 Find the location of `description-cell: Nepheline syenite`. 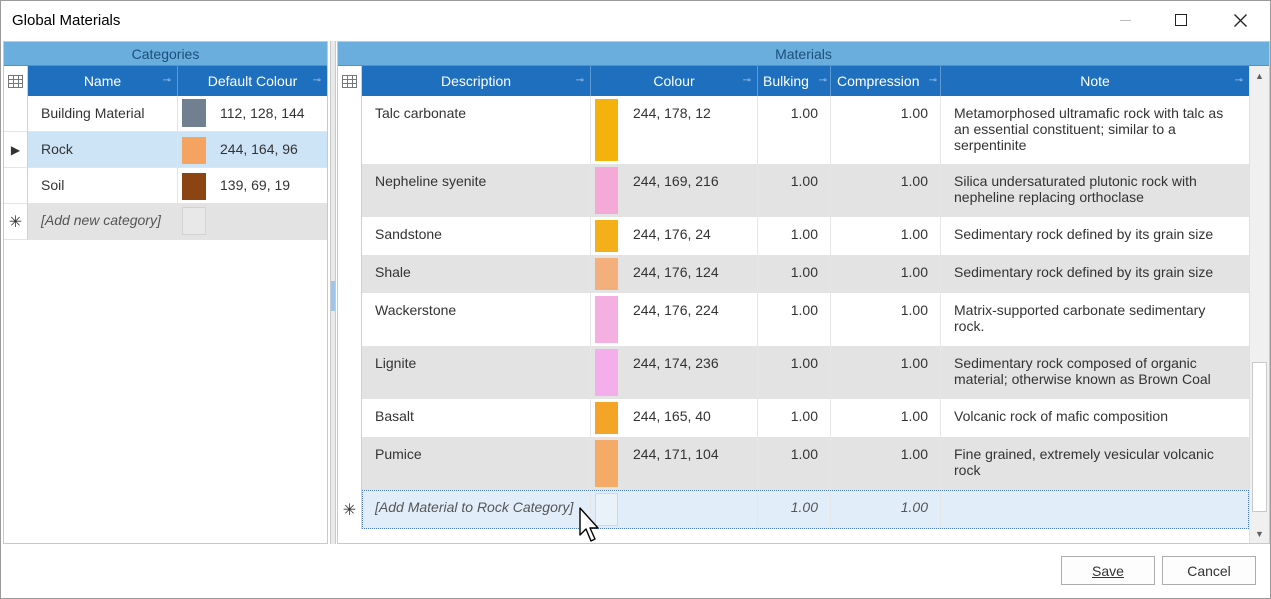

description-cell: Nepheline syenite is located at coordinates (476, 190).